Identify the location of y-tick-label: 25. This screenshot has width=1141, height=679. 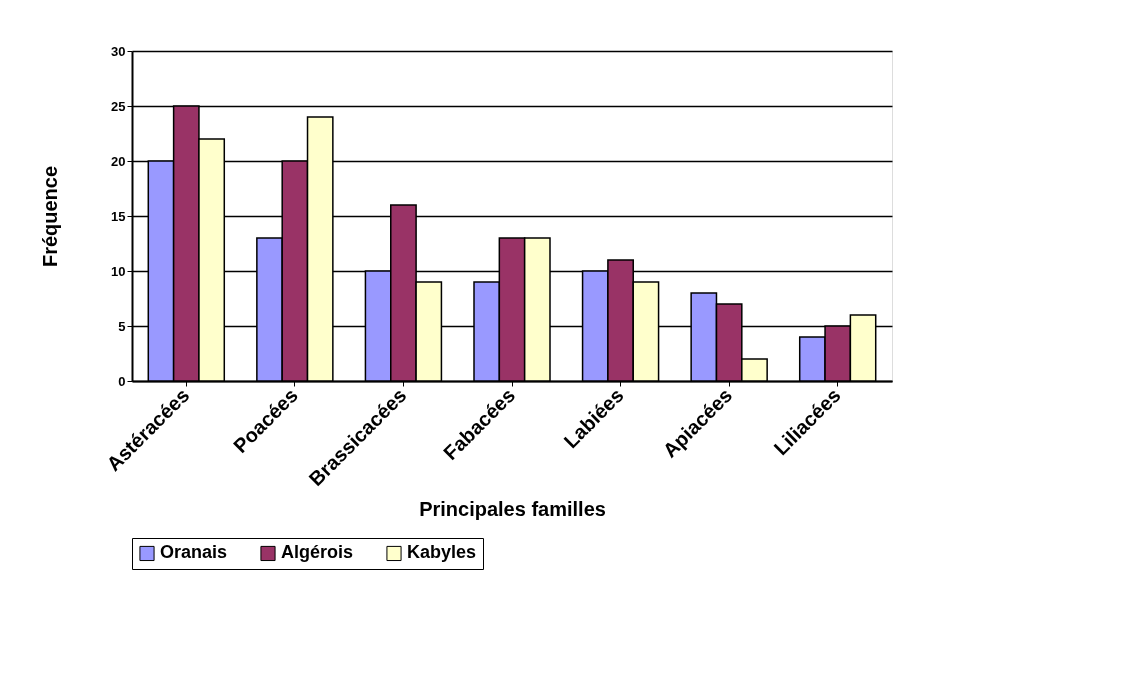
(118, 106).